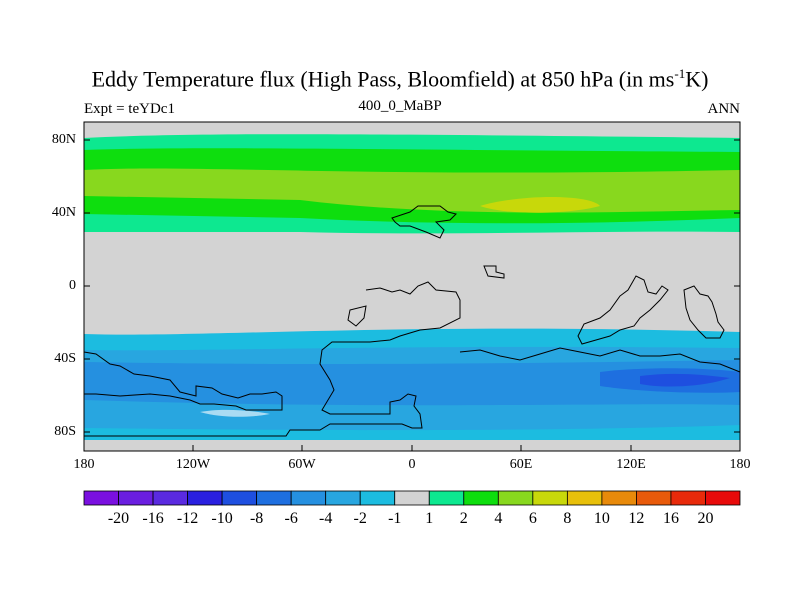 This screenshot has height=600, width=800. What do you see at coordinates (670, 518) in the screenshot?
I see `colorbar-label: 16` at bounding box center [670, 518].